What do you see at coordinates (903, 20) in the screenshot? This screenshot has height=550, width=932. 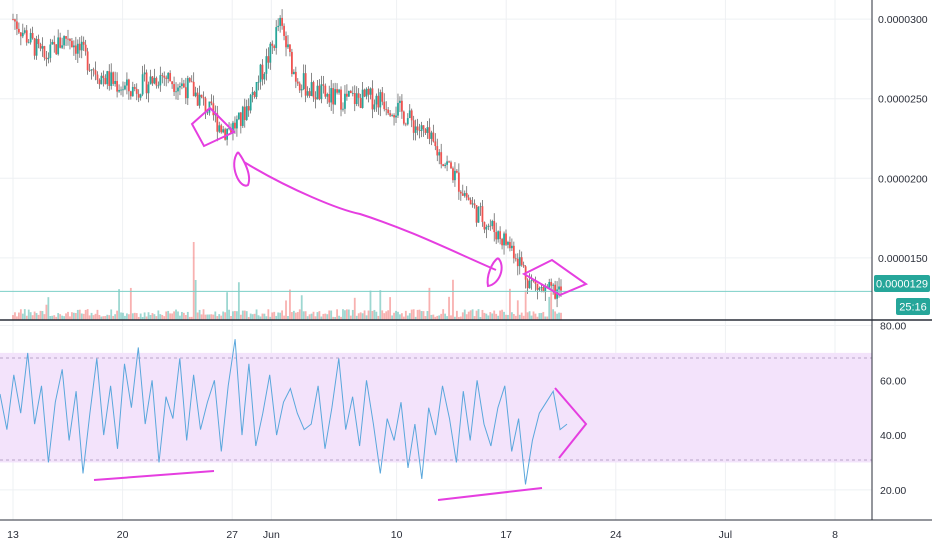 I see `price-axis-label: 0.0000300` at bounding box center [903, 20].